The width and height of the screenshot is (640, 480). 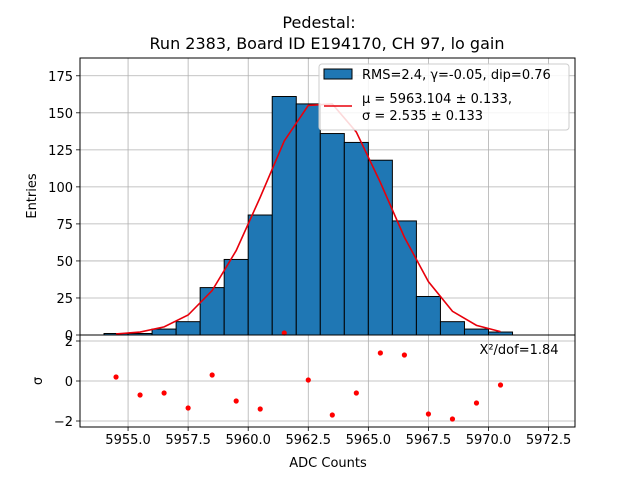 I want to click on residual-y-ticks: −2 0 2, so click(x=67, y=382).